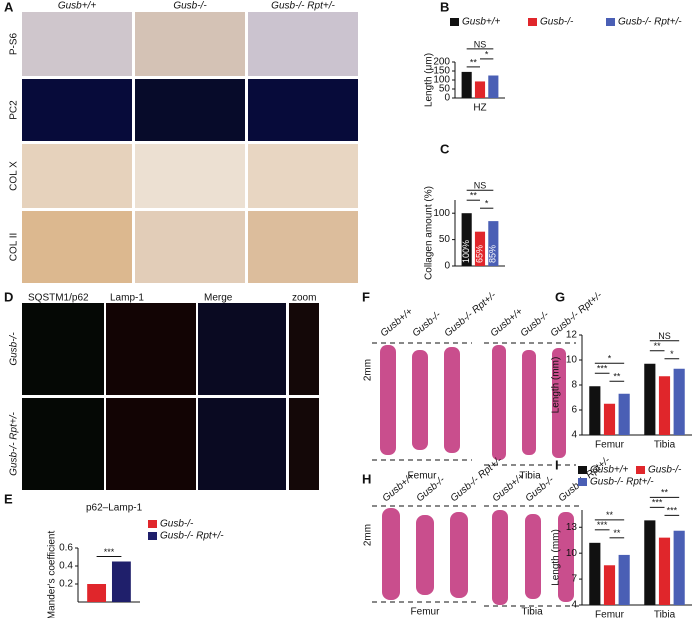 The image size is (700, 618). What do you see at coordinates (14, 349) in the screenshot?
I see `row-label: Gusb-/-` at bounding box center [14, 349].